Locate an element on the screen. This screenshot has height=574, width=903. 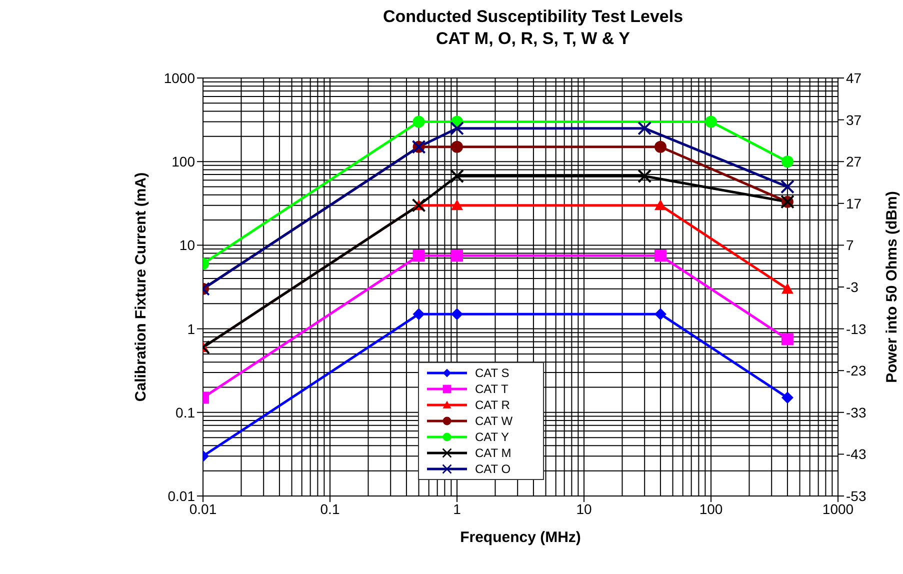
legend-label: CAT R is located at coordinates (492, 405).